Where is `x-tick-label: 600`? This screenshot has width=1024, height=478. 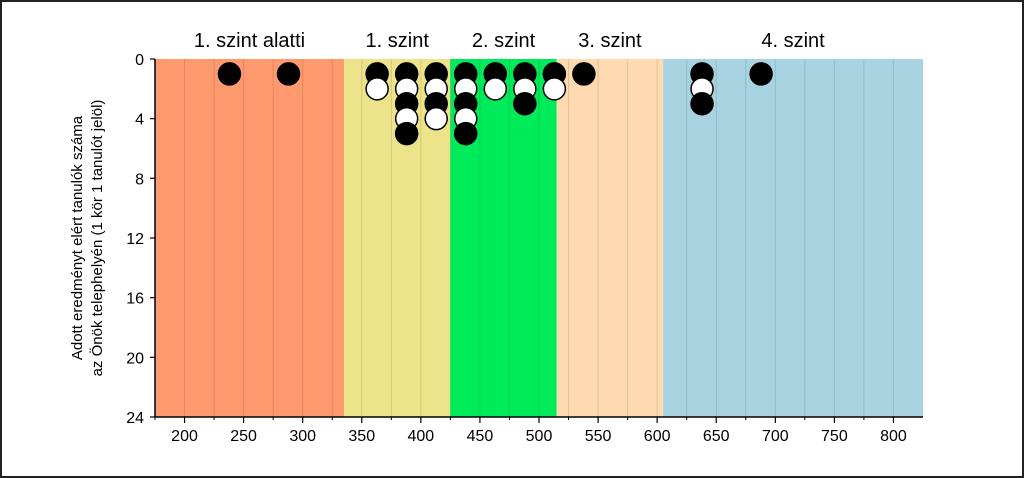
x-tick-label: 600 is located at coordinates (657, 436).